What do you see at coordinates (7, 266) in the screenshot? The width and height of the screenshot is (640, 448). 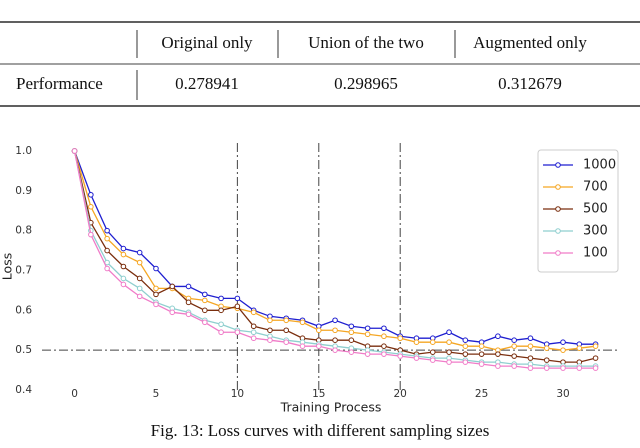 I see `y-axis-label: Loss` at bounding box center [7, 266].